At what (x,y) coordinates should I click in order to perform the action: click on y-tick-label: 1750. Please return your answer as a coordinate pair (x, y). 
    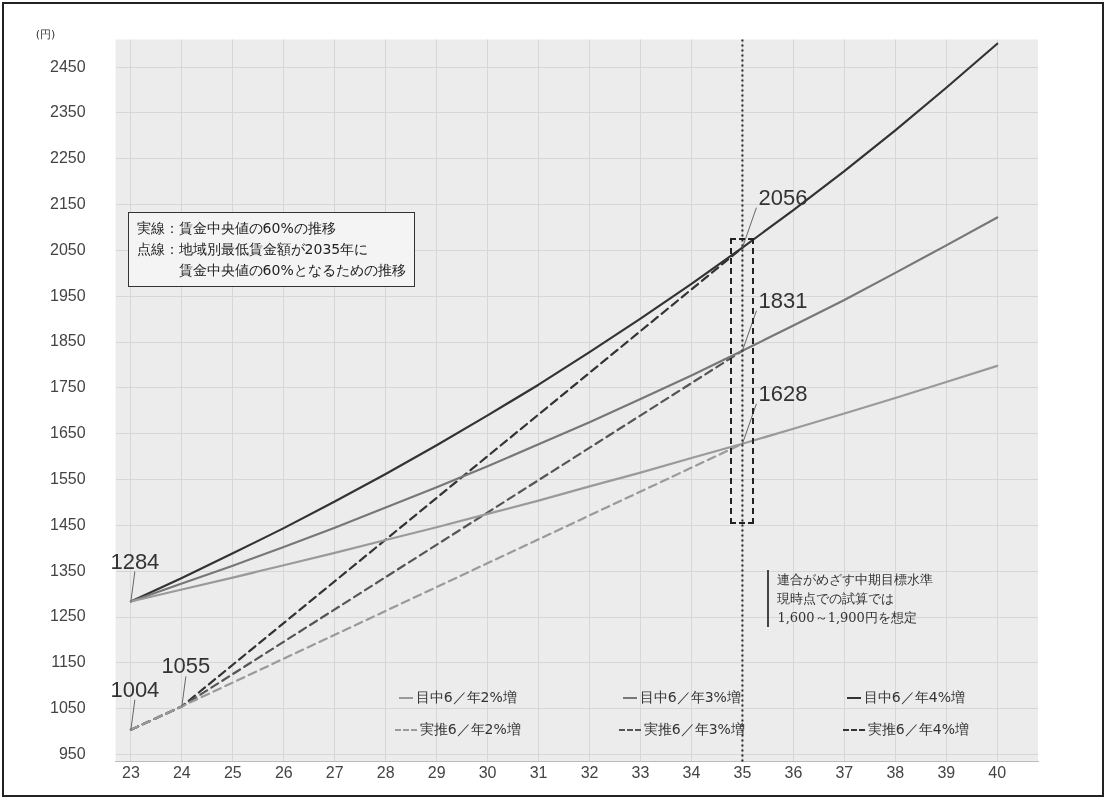
    Looking at the image, I should click on (68, 387).